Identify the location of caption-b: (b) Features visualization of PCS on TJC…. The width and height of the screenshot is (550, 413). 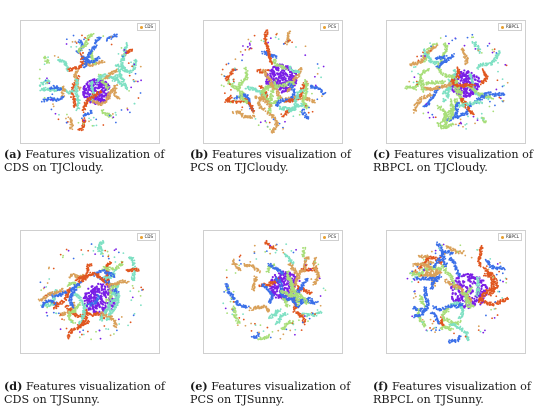
(276, 161).